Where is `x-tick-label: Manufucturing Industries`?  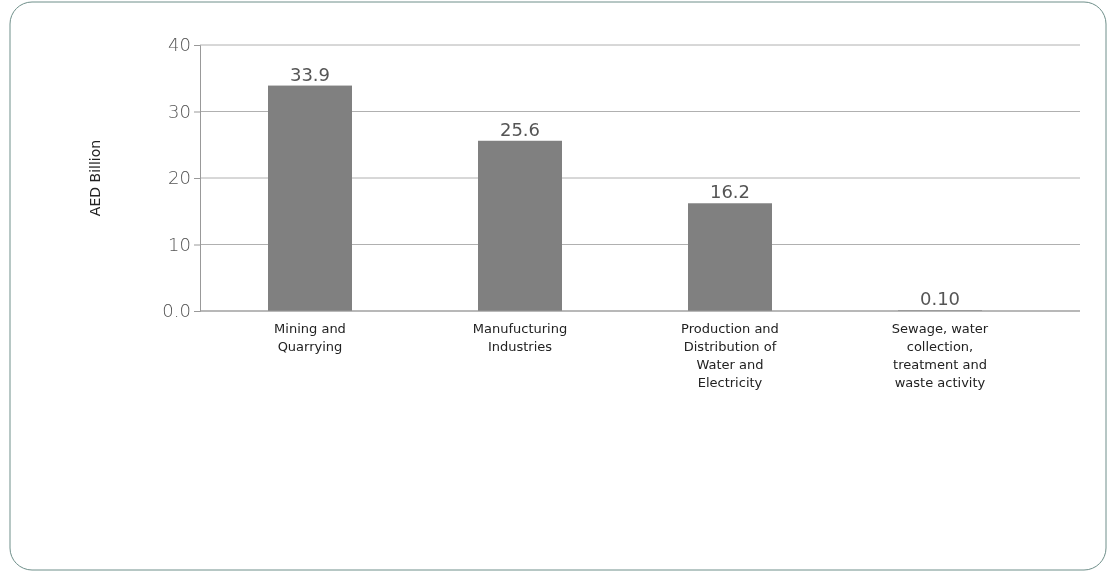
x-tick-label: Manufucturing Industries is located at coordinates (520, 337).